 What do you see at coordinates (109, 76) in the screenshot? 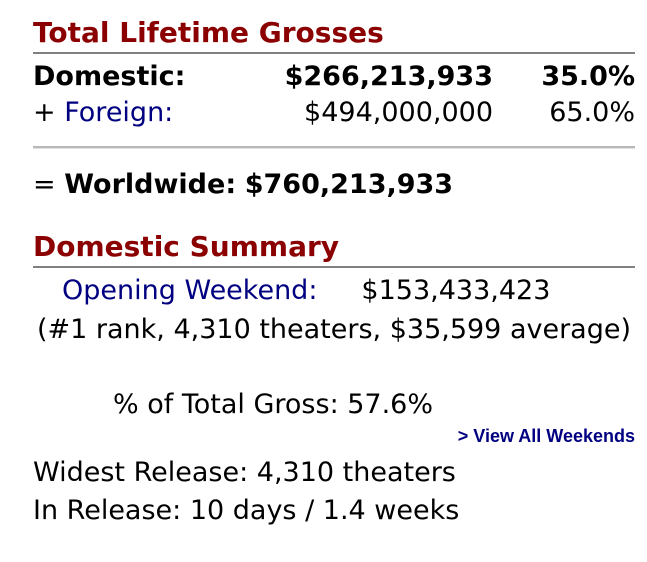
I see `domestic-label: Domestic:` at bounding box center [109, 76].